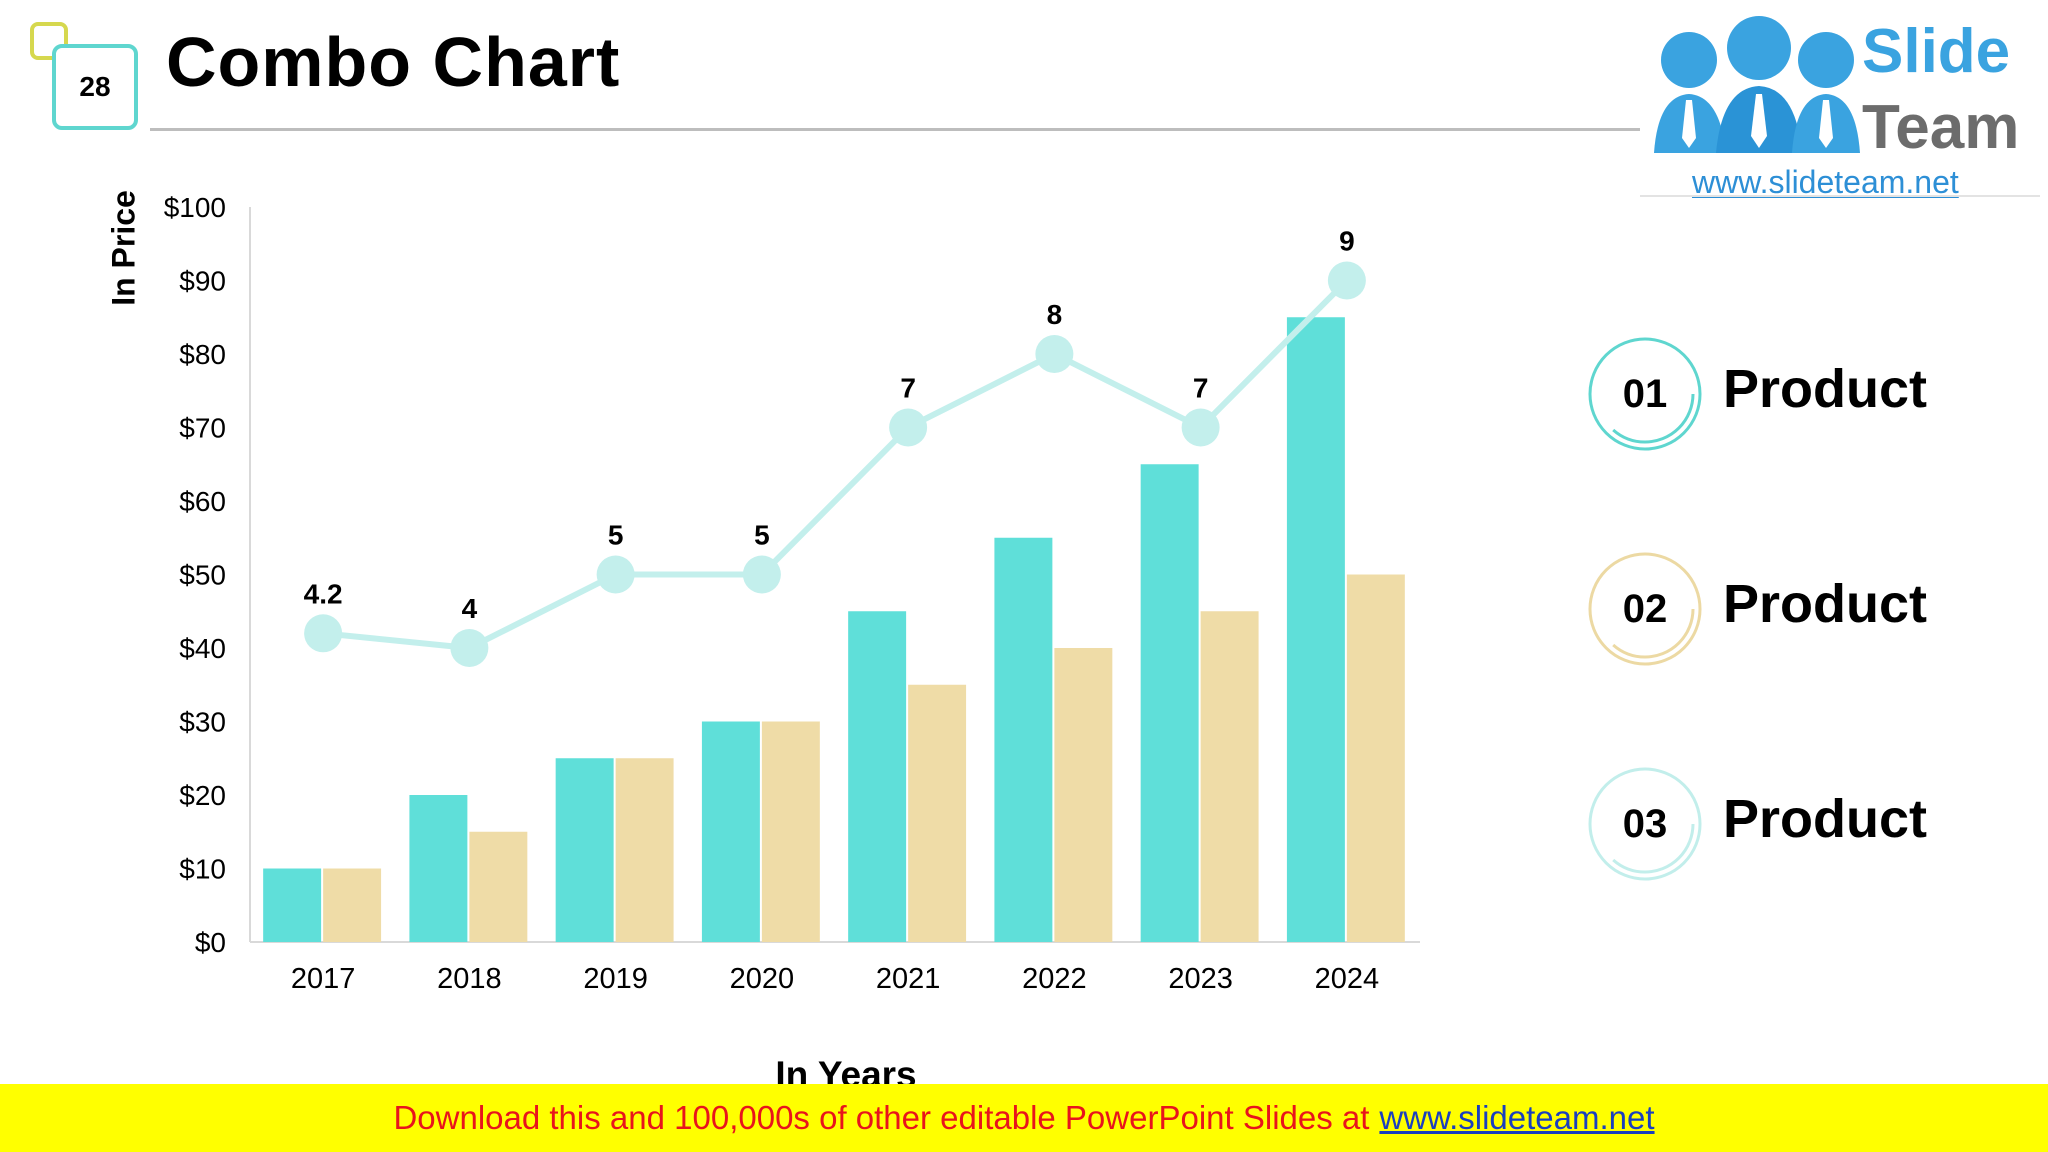  Describe the element at coordinates (202, 575) in the screenshot. I see `y-tick-label: $50` at that location.